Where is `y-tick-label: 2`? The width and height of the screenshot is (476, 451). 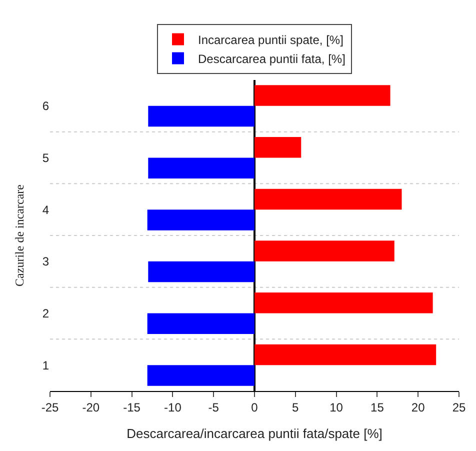
y-tick-label: 2 is located at coordinates (46, 313).